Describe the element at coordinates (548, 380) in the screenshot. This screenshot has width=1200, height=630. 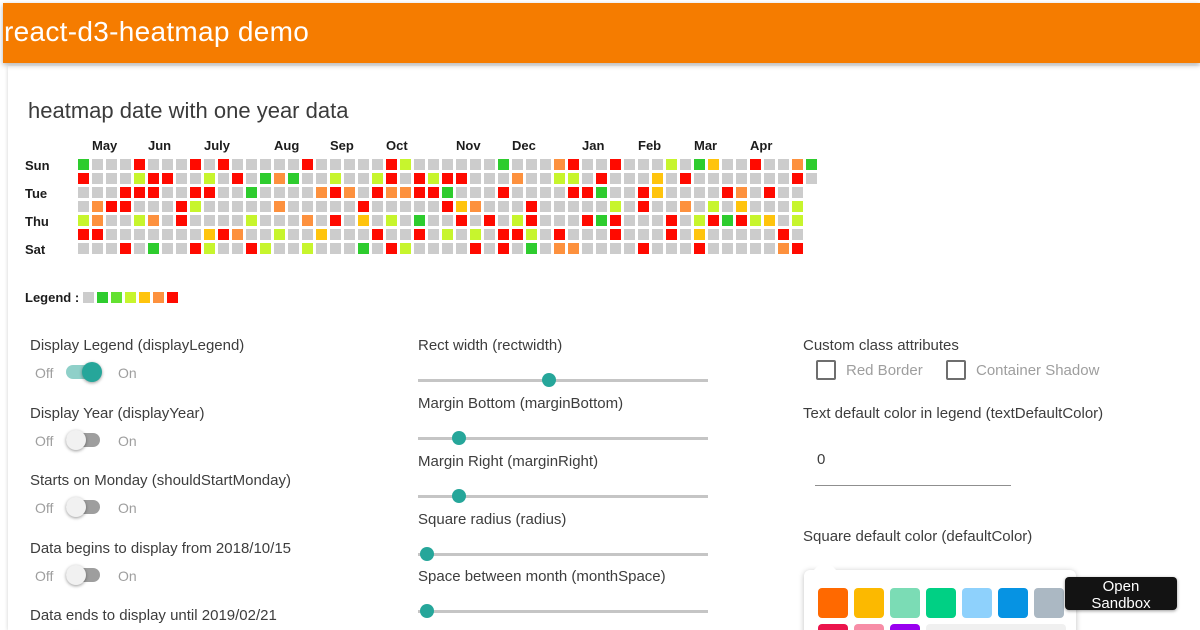
I see `slider-knob` at that location.